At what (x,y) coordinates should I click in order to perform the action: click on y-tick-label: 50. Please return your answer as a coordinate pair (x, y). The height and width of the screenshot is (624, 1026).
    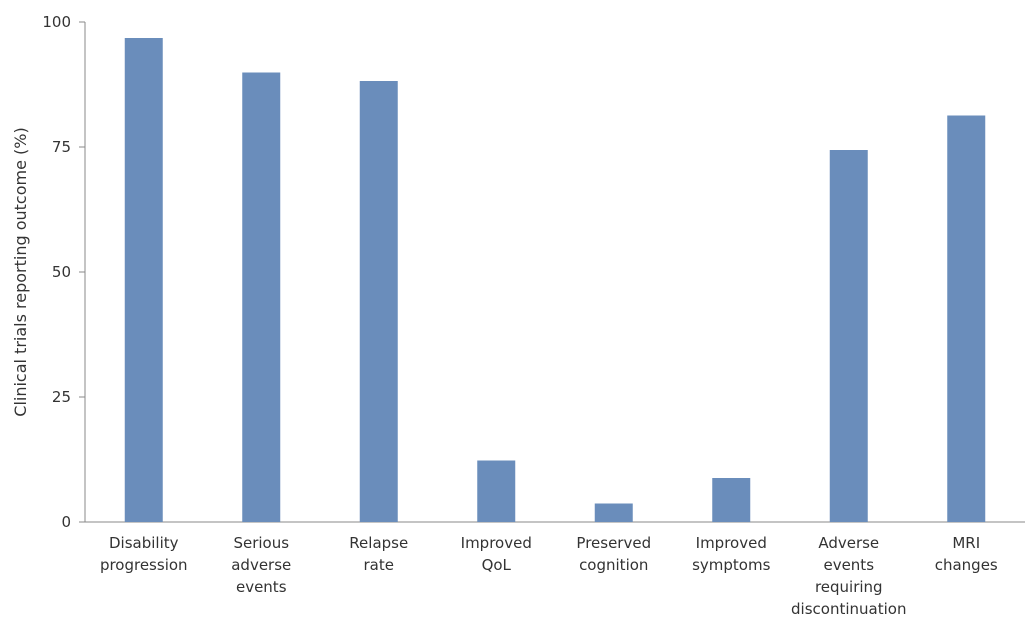
    Looking at the image, I should click on (61, 272).